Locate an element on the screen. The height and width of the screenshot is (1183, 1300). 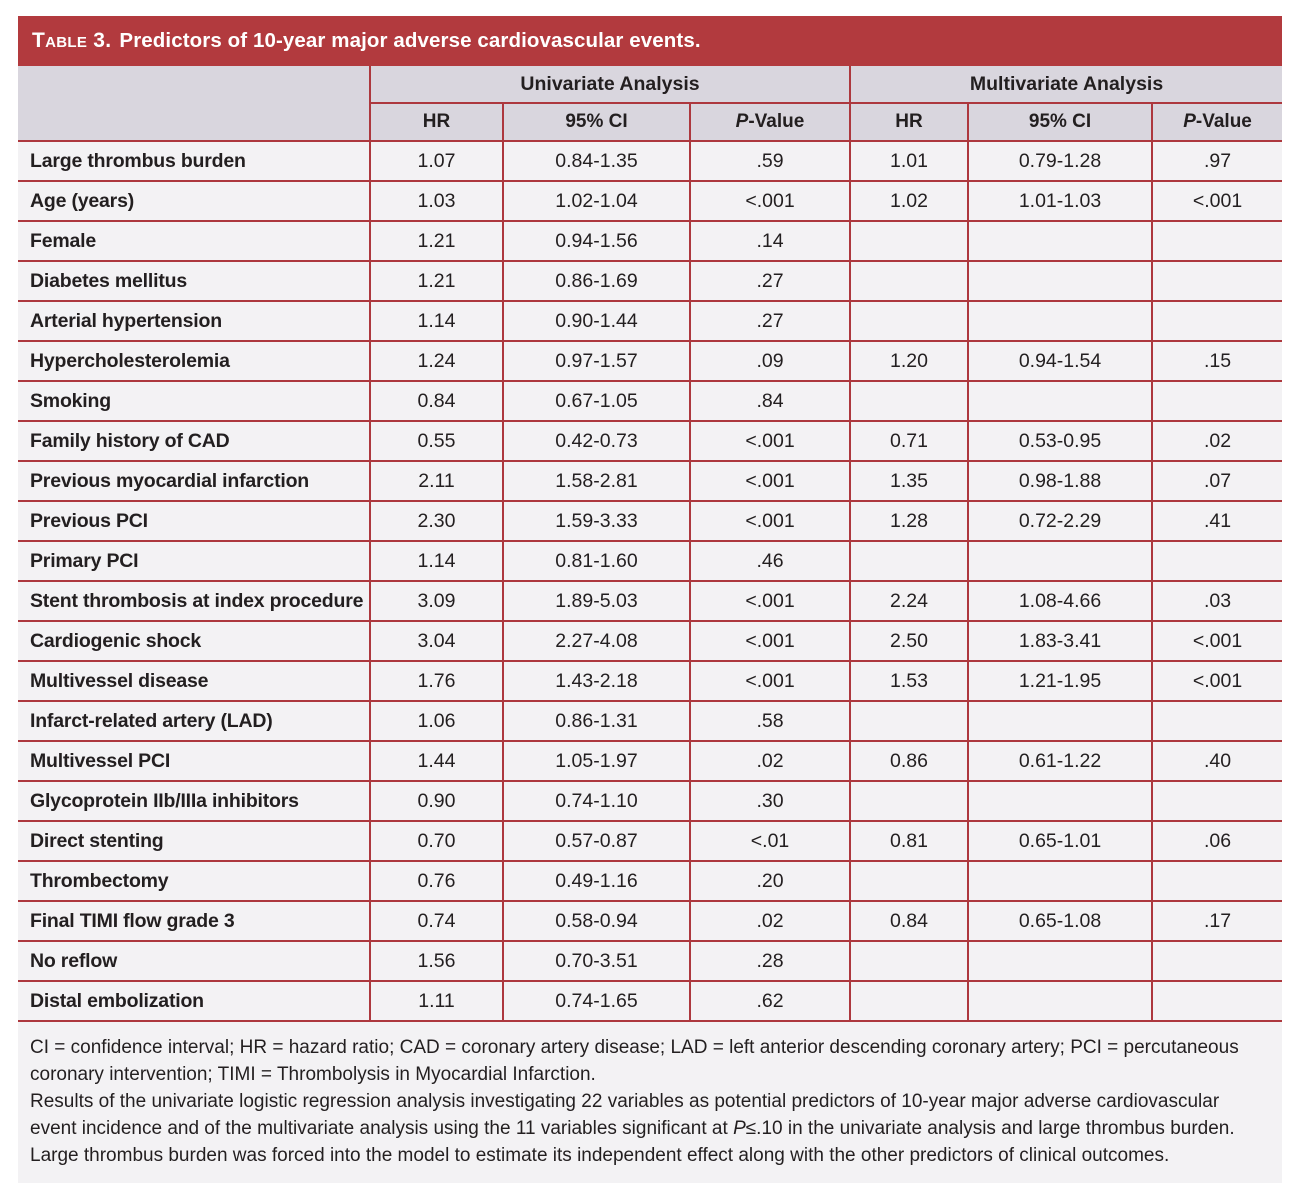
univariate-pvalue-cell: .14 is located at coordinates (770, 241).